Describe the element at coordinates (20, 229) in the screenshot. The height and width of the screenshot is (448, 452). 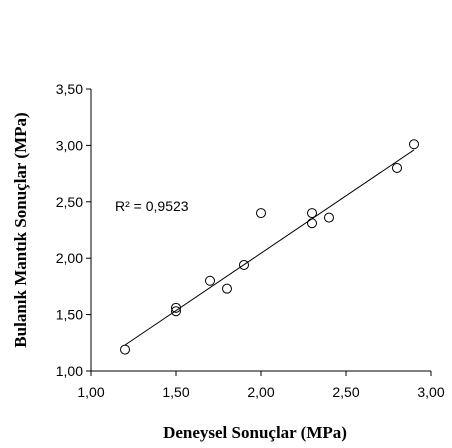
I see `y-axis-title: Bulanık Mantık Sonuçlar (MPa)` at that location.